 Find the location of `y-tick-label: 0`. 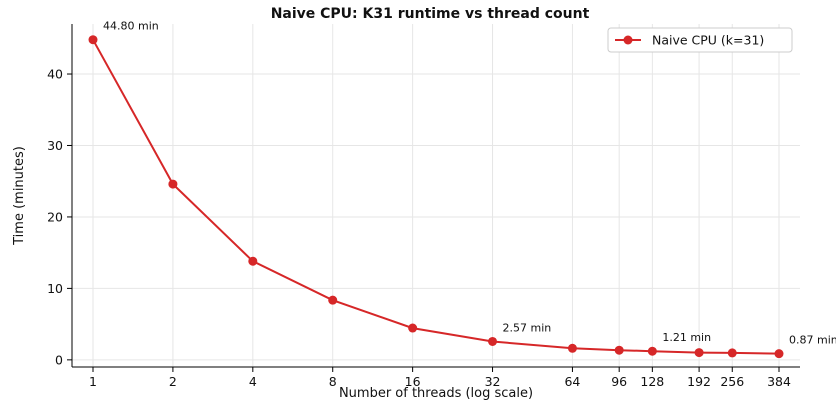

y-tick-label: 0 is located at coordinates (59, 359).